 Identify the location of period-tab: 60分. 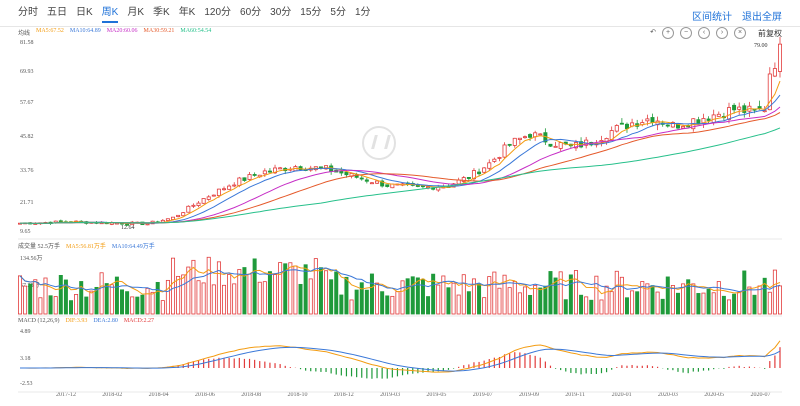
(251, 12).